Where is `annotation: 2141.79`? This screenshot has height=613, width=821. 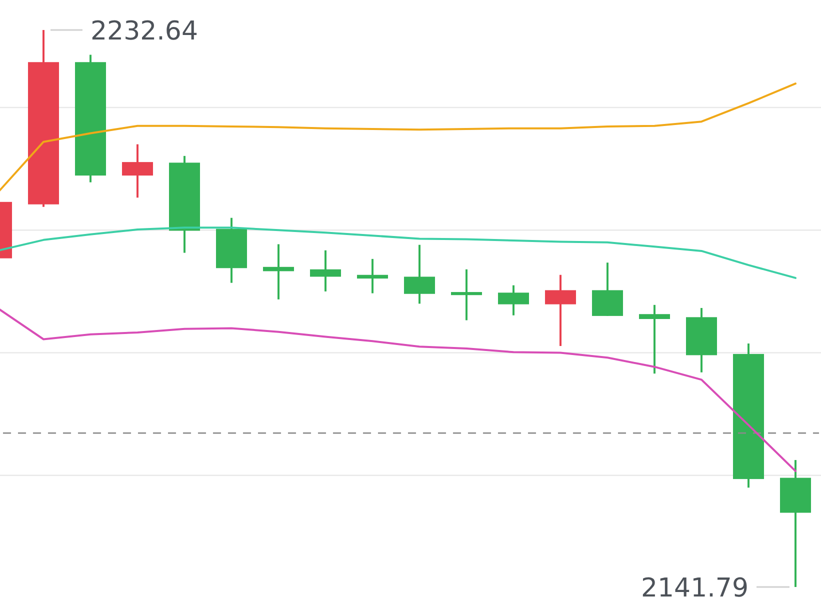 annotation: 2141.79 is located at coordinates (694, 589).